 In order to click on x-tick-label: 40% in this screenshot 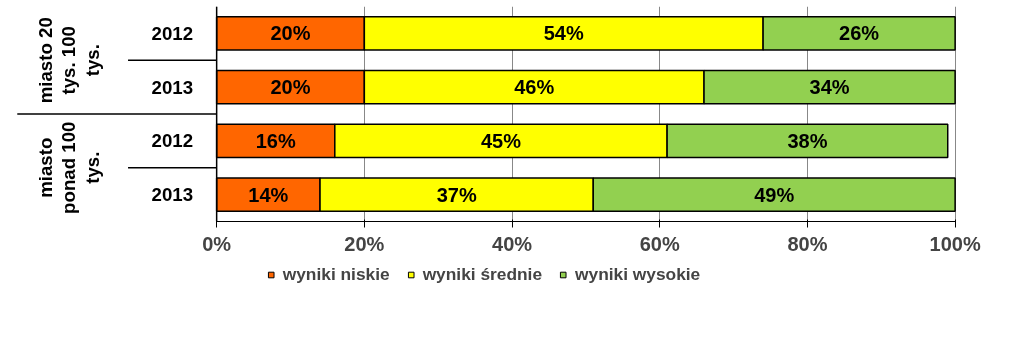, I will do `click(512, 243)`.